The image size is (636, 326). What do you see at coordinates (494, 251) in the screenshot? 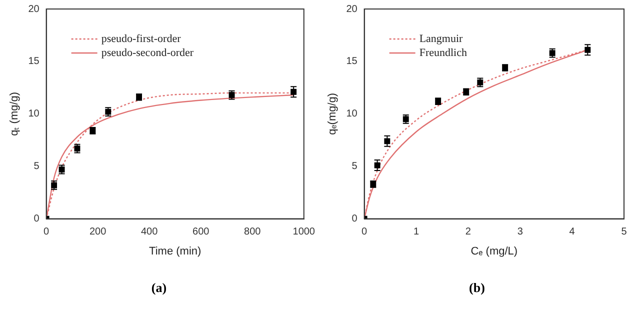
I see `x-axis-title: Cₑ (mg/L)` at bounding box center [494, 251].